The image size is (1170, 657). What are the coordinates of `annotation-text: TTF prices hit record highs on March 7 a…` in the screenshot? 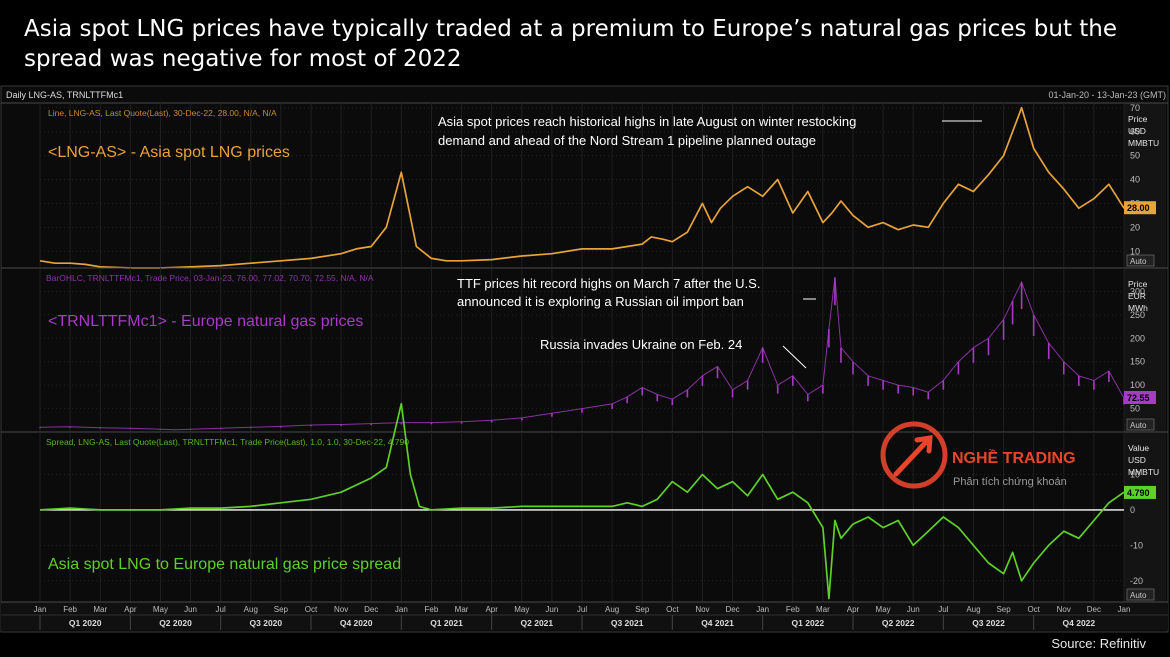 It's located at (608, 283).